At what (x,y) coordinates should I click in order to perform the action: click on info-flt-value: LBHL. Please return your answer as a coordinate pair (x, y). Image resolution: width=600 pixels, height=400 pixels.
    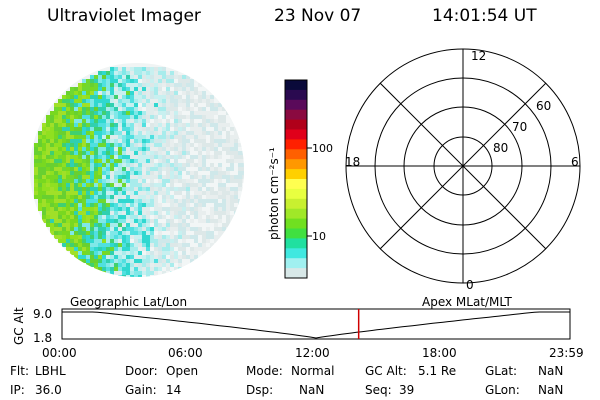
    Looking at the image, I should click on (50, 371).